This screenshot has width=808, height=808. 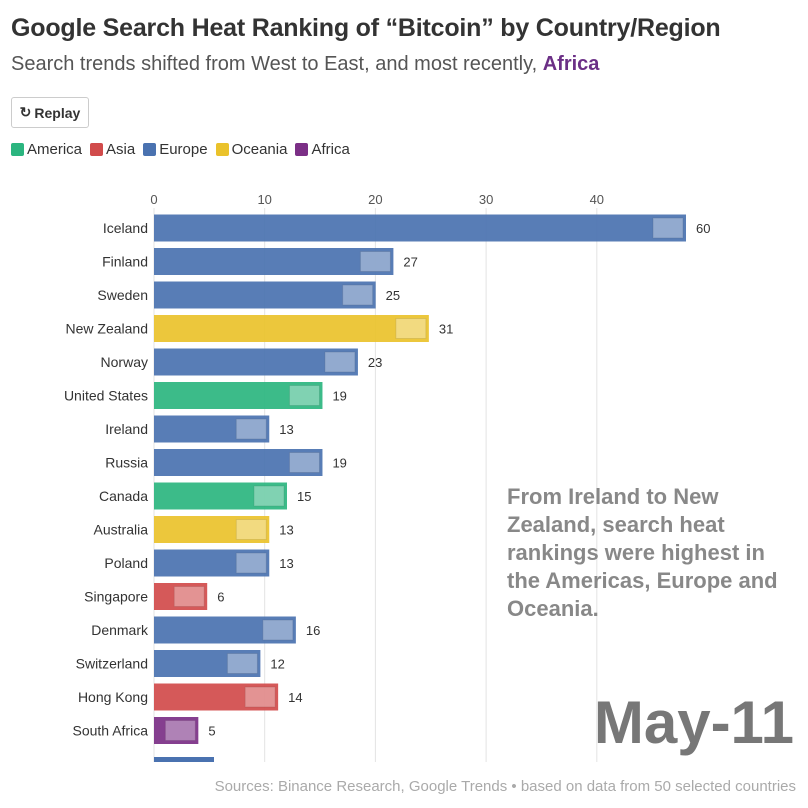 I want to click on bar-label: United States, so click(x=106, y=396).